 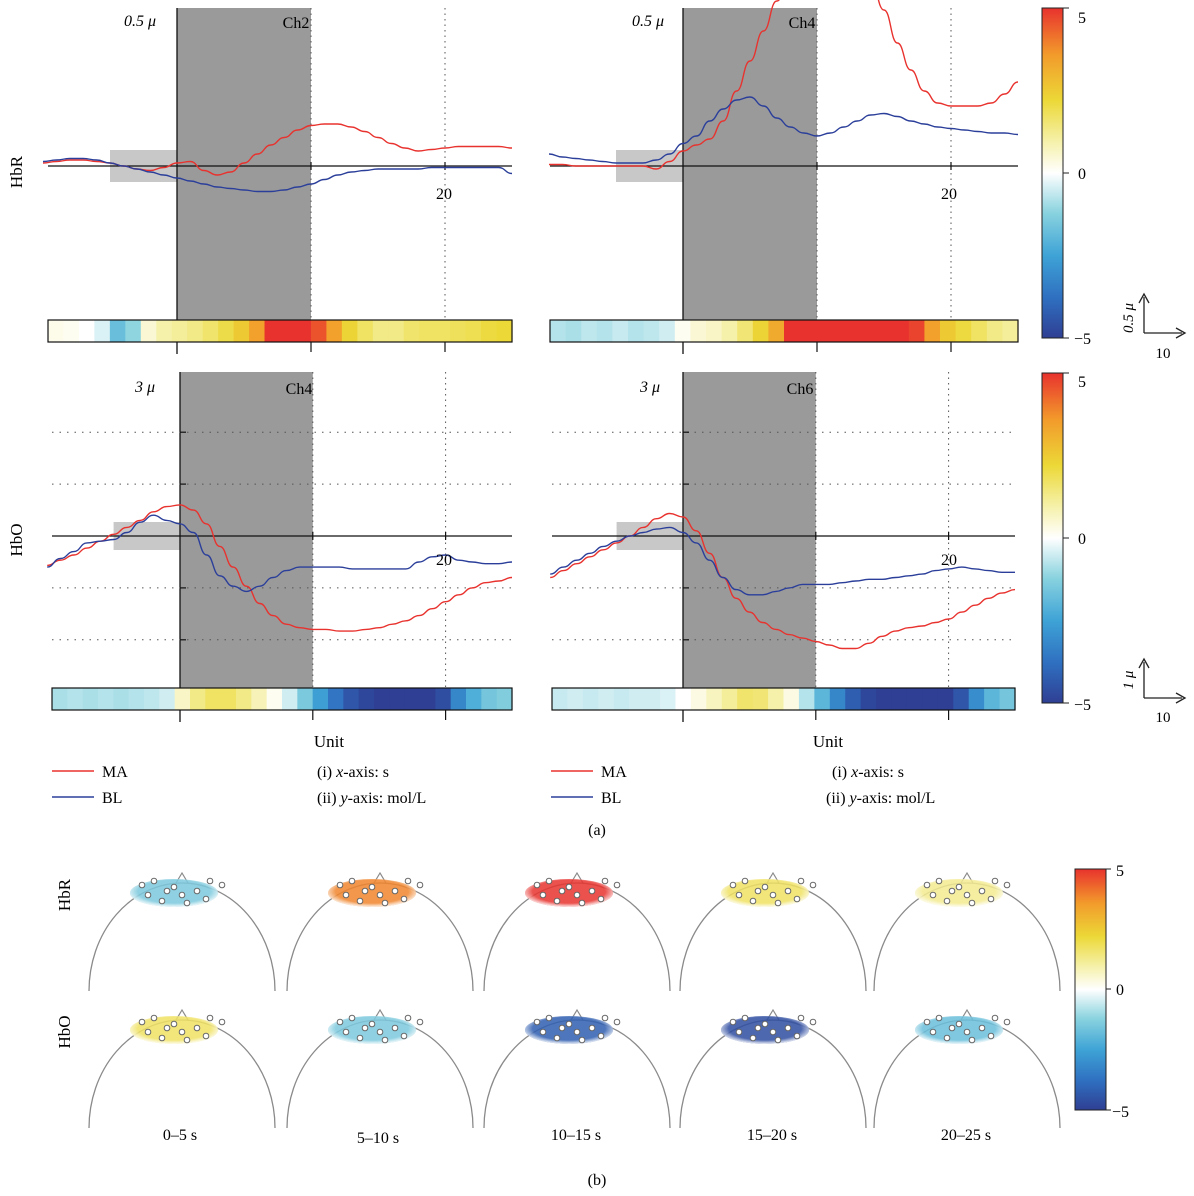 What do you see at coordinates (1082, 18) in the screenshot?
I see `colorbar-tick: 5` at bounding box center [1082, 18].